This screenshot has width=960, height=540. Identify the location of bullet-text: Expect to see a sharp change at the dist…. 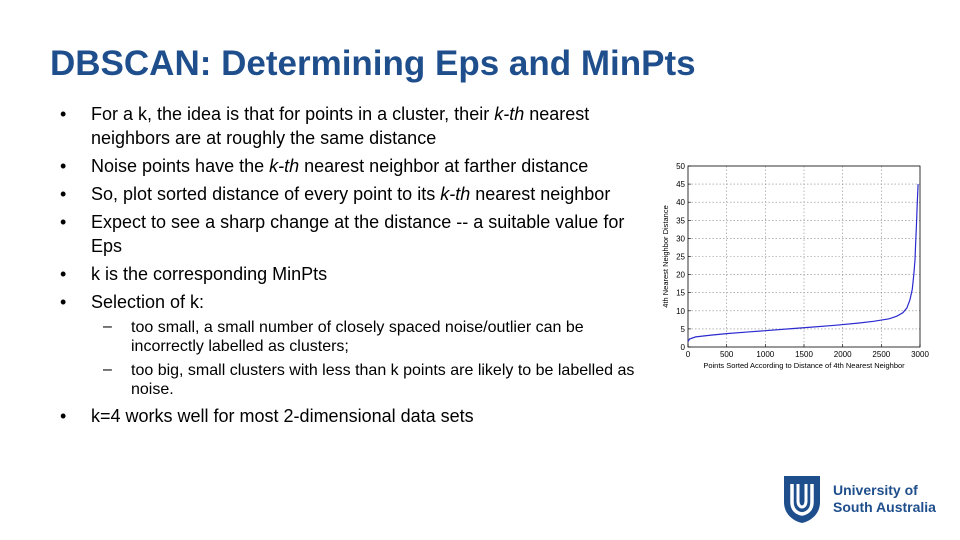
(358, 234).